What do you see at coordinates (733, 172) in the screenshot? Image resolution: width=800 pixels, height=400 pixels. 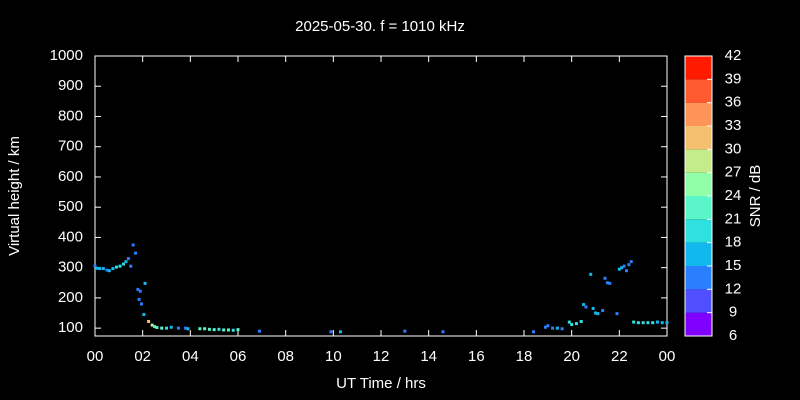 I see `colorbar-tick-label: 27` at bounding box center [733, 172].